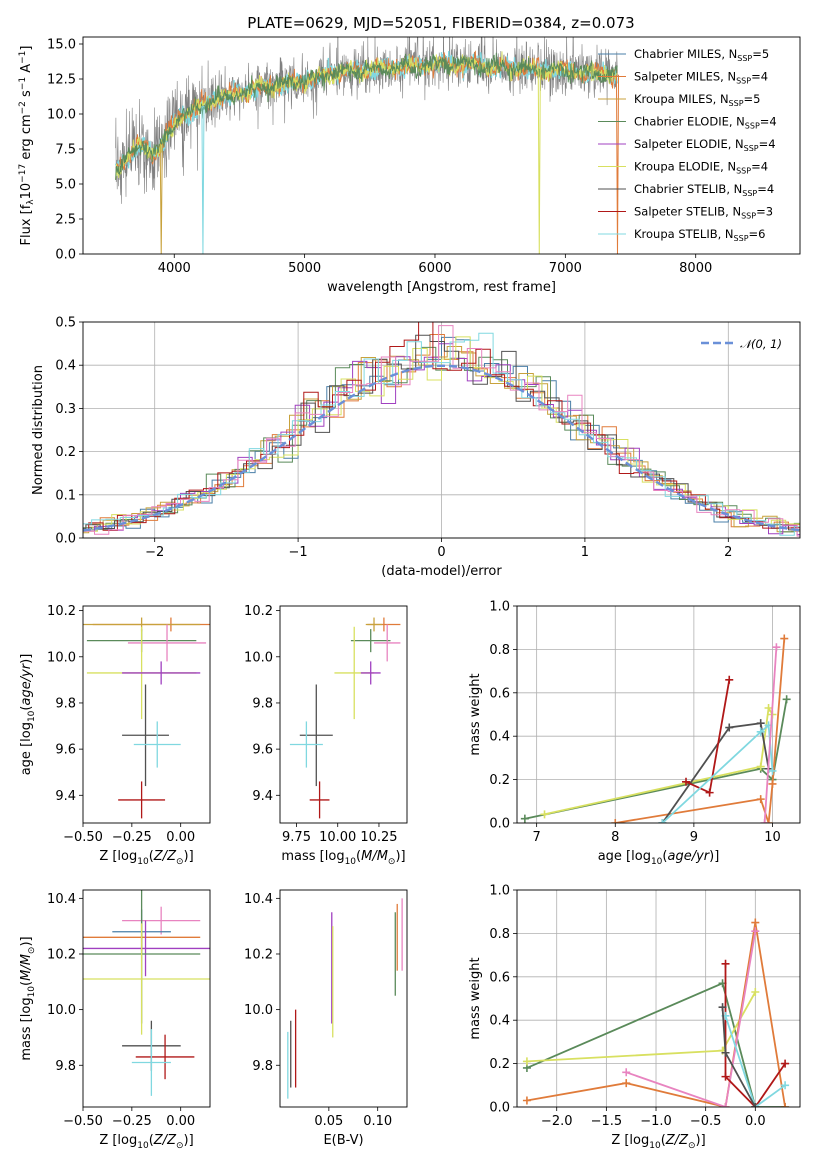 The width and height of the screenshot is (819, 1170). I want to click on x-tick-label: 9, so click(694, 837).